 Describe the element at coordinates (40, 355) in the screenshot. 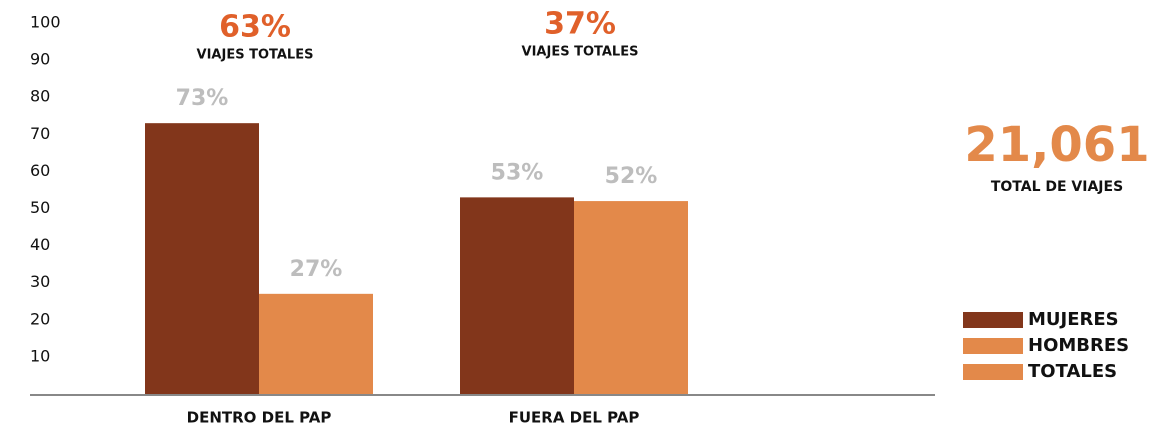

I see `y-tick-label: 10` at that location.